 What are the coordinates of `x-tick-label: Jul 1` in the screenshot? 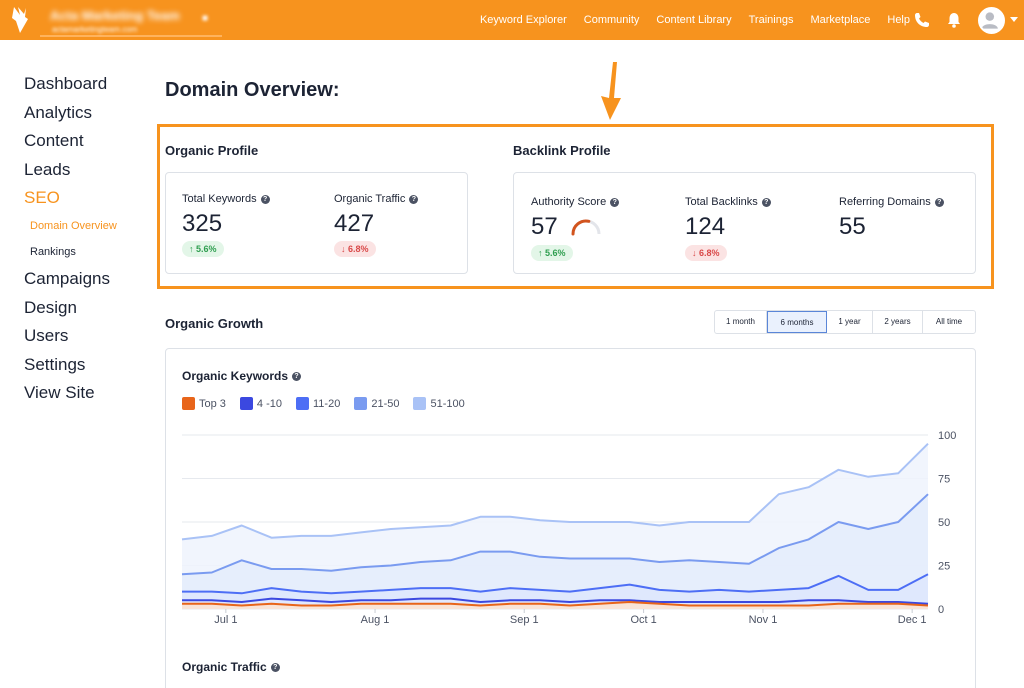 It's located at (225, 620).